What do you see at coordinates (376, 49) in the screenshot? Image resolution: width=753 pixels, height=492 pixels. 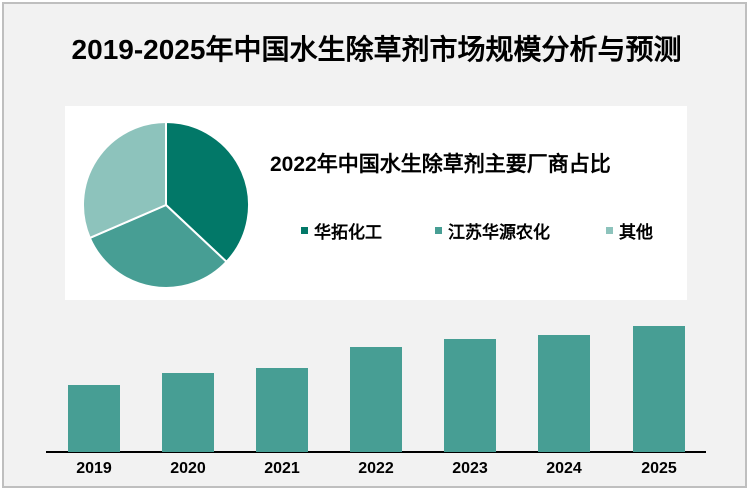 I see `page-title: 2019-2025年中国水生除草剂市场规模分析与预测` at bounding box center [376, 49].